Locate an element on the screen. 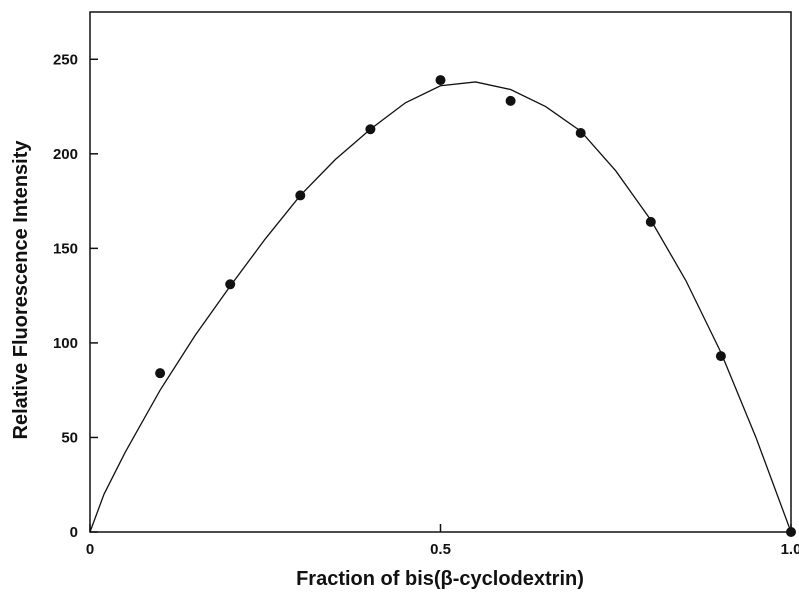 The width and height of the screenshot is (799, 598). y-tick-label: 100 is located at coordinates (65, 343).